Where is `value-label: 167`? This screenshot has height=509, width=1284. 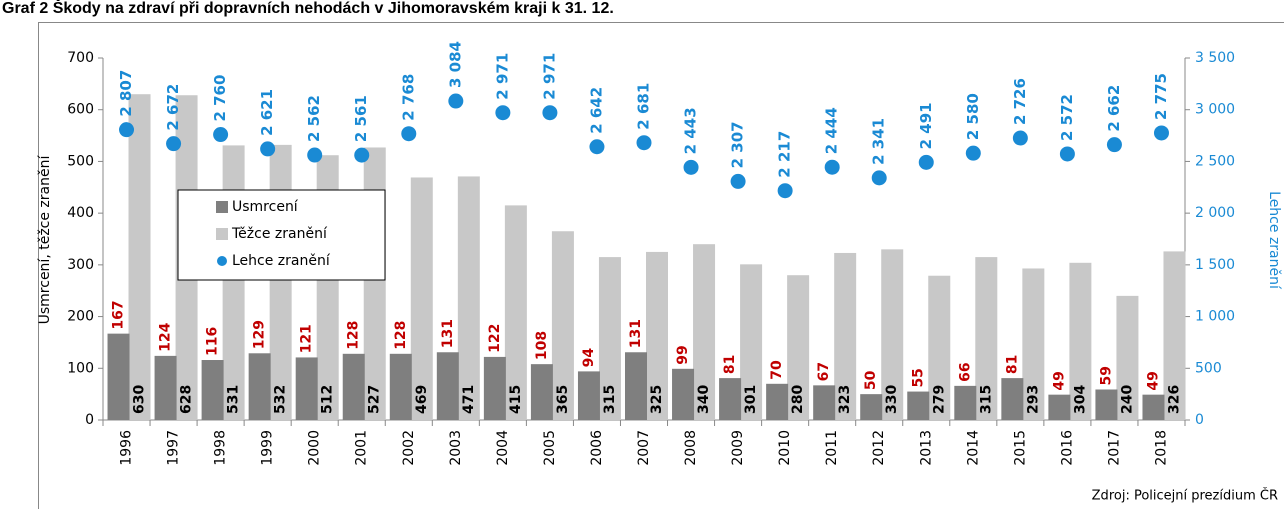 value-label: 167 is located at coordinates (119, 314).